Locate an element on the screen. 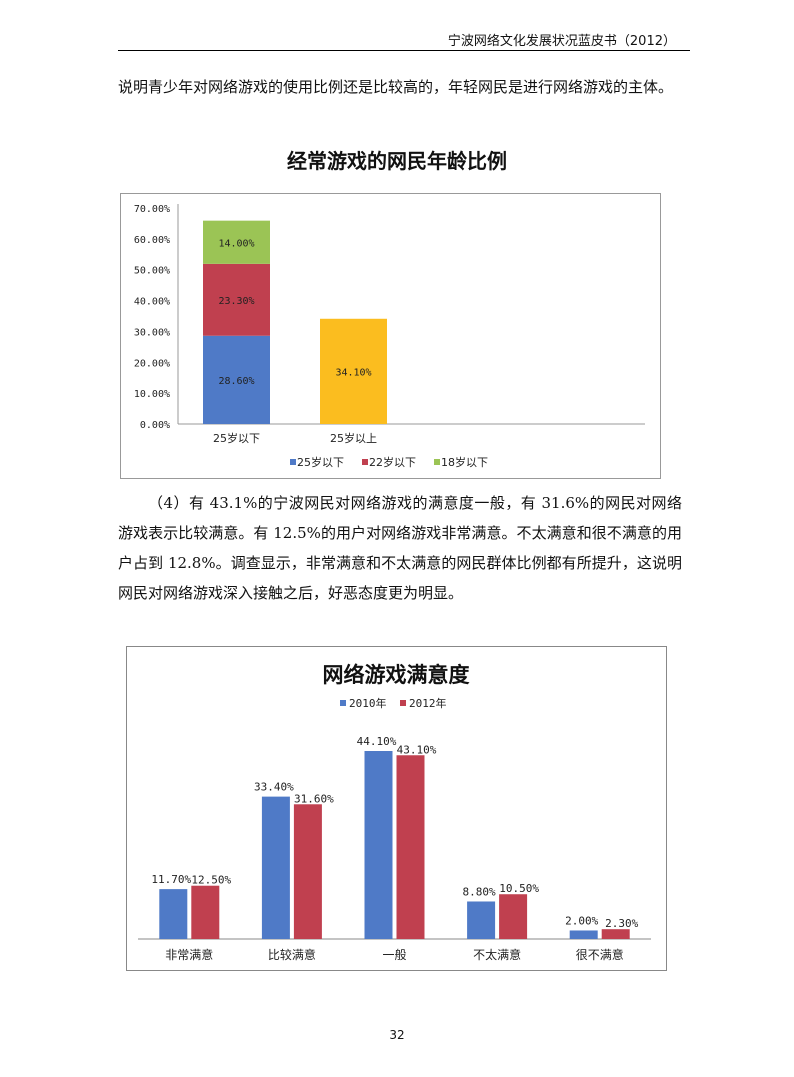 The image size is (794, 1077). data-label: 44.10% is located at coordinates (377, 741).